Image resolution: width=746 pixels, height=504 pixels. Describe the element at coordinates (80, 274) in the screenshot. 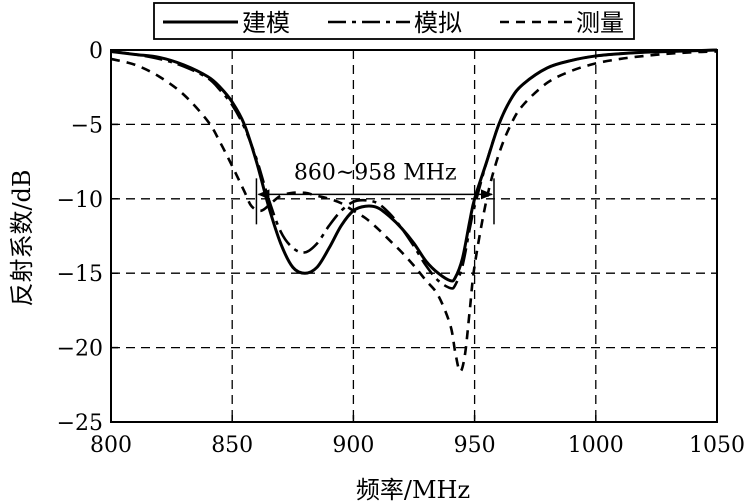

I see `y-tick-label--15: −15` at that location.